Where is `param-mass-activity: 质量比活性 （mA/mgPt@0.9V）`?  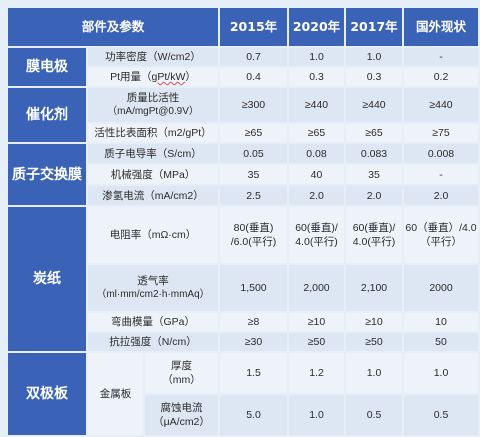 param-mass-activity: 质量比活性 （mA/mgPt@0.9V） is located at coordinates (153, 105).